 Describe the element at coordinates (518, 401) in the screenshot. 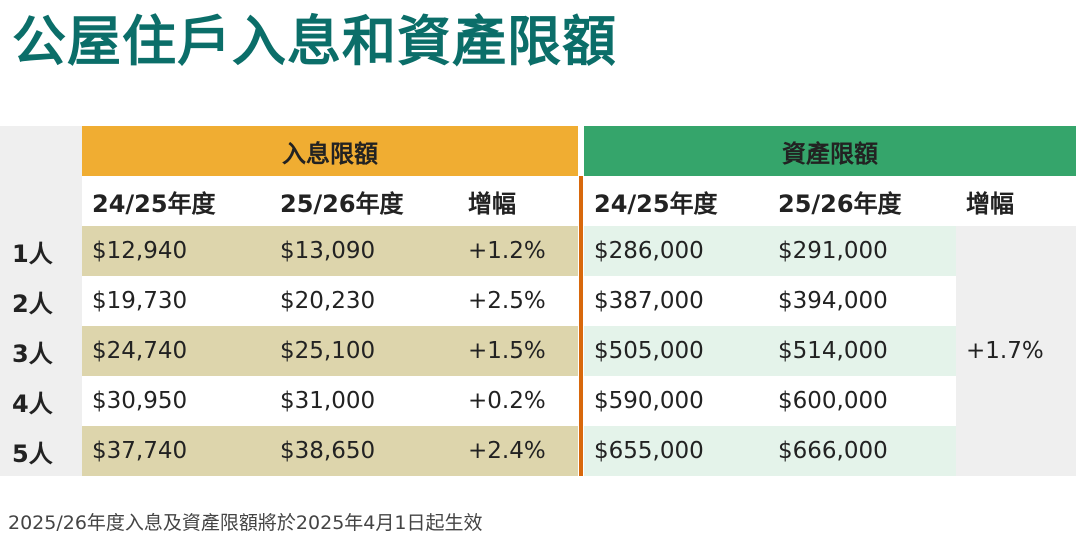

I see `income-increase-cell: +0.2%` at that location.